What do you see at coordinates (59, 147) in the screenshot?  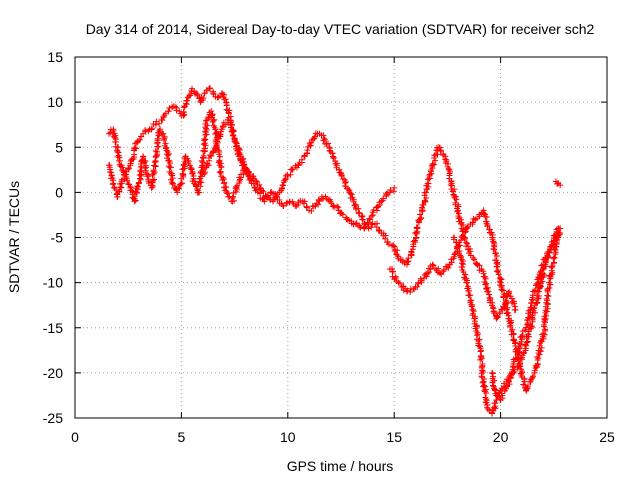 I see `y-tick-label: 5` at bounding box center [59, 147].